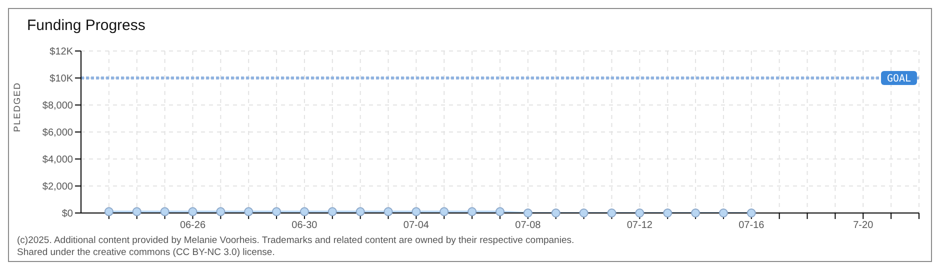 The height and width of the screenshot is (270, 940). I want to click on text: (c)2025. Additional content provided by Melanie Voorheis. Trademarks and related content are owned by their respective companies., so click(295, 241).